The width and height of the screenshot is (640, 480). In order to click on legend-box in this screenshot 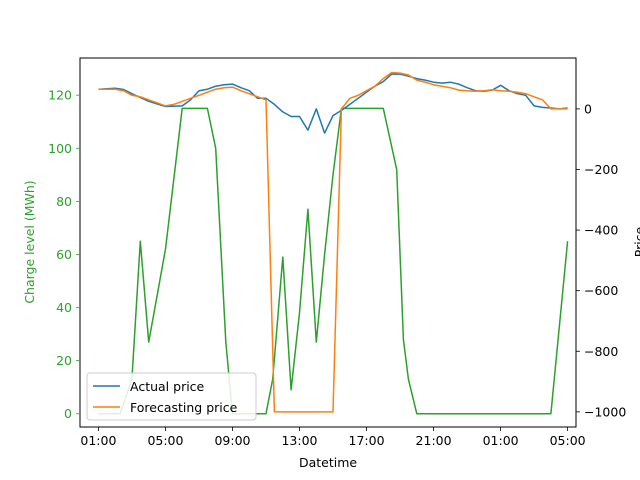, I will do `click(171, 396)`.